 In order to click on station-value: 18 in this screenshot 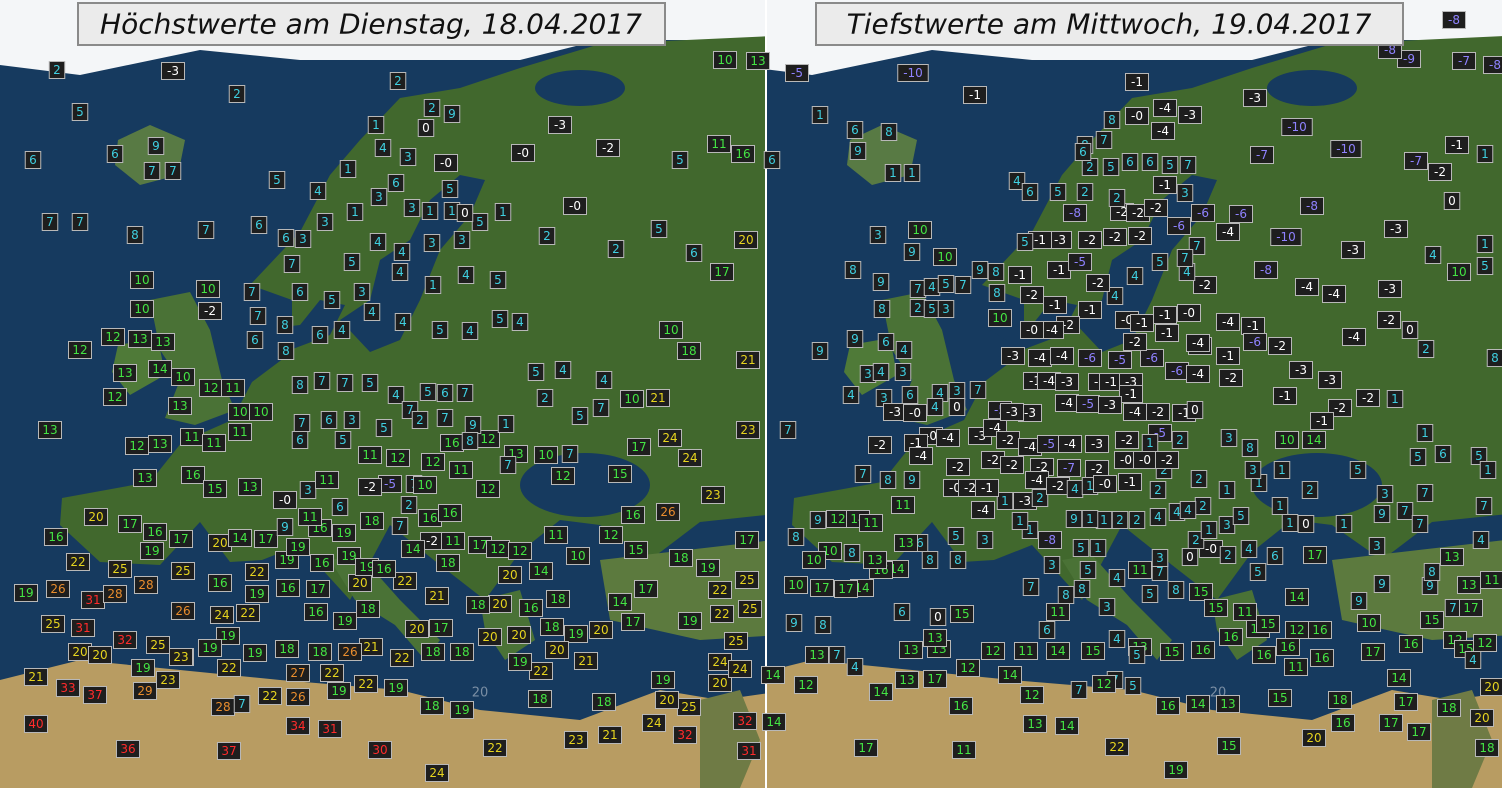, I will do `click(1486, 748)`.